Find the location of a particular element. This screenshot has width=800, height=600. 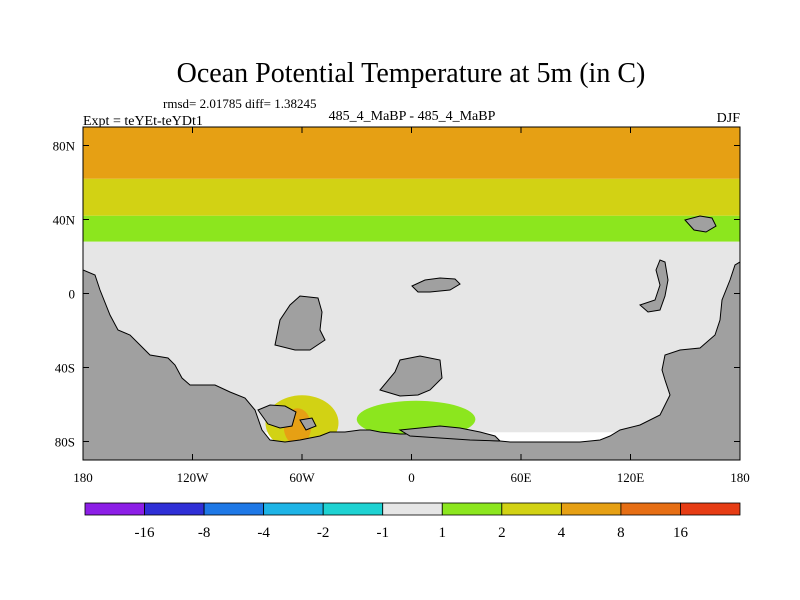

y-tick-label: 0 is located at coordinates (72, 294).